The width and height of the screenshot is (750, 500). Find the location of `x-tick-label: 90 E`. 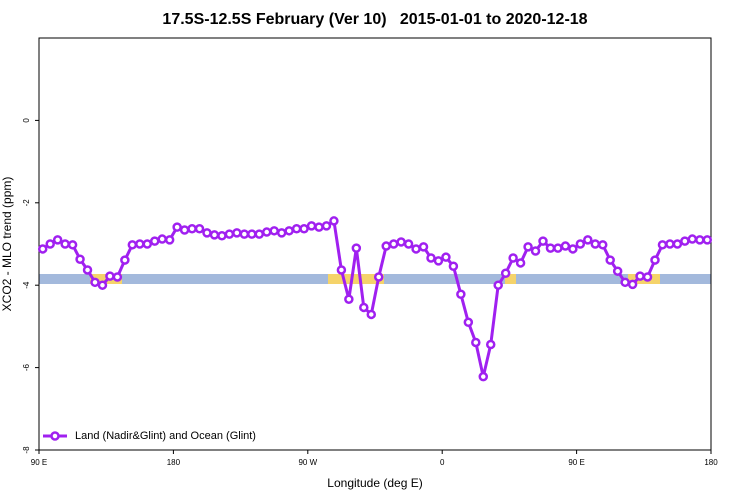

x-tick-label: 90 E is located at coordinates (39, 462).